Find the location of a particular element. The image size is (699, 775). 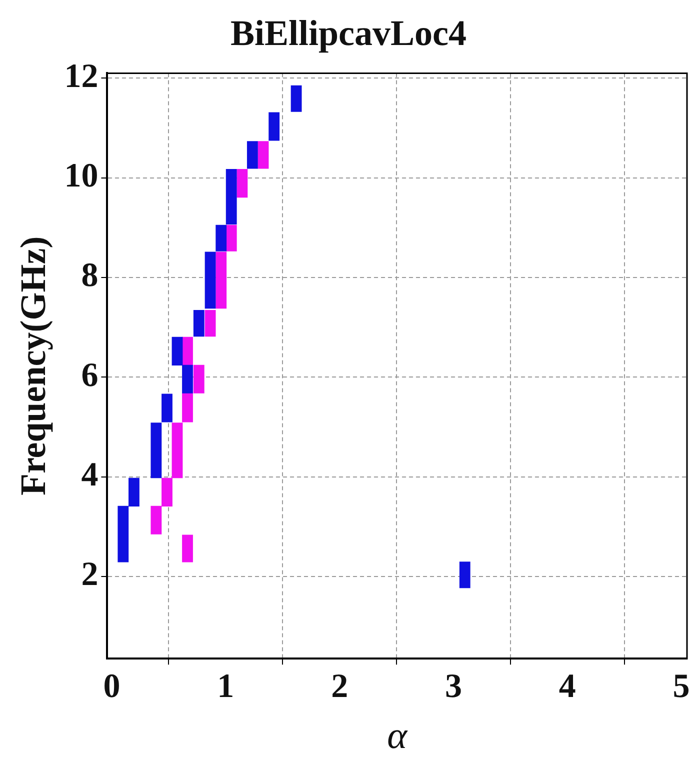

x-tick-label: 5 is located at coordinates (681, 686).